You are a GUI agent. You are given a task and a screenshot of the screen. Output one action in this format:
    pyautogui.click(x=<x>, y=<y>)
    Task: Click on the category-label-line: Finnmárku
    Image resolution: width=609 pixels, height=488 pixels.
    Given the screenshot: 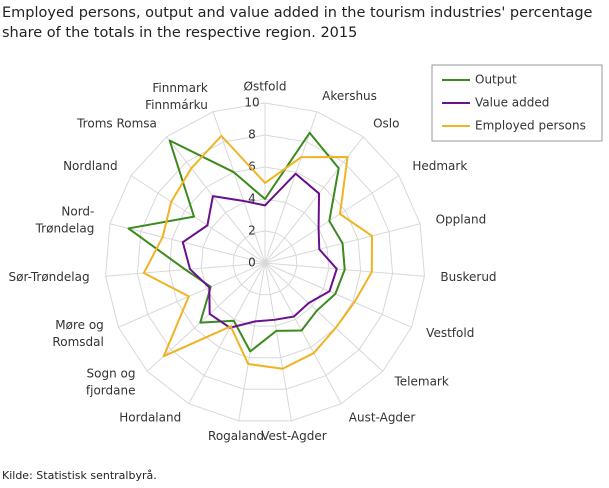 What is the action you would take?
    pyautogui.click(x=176, y=105)
    